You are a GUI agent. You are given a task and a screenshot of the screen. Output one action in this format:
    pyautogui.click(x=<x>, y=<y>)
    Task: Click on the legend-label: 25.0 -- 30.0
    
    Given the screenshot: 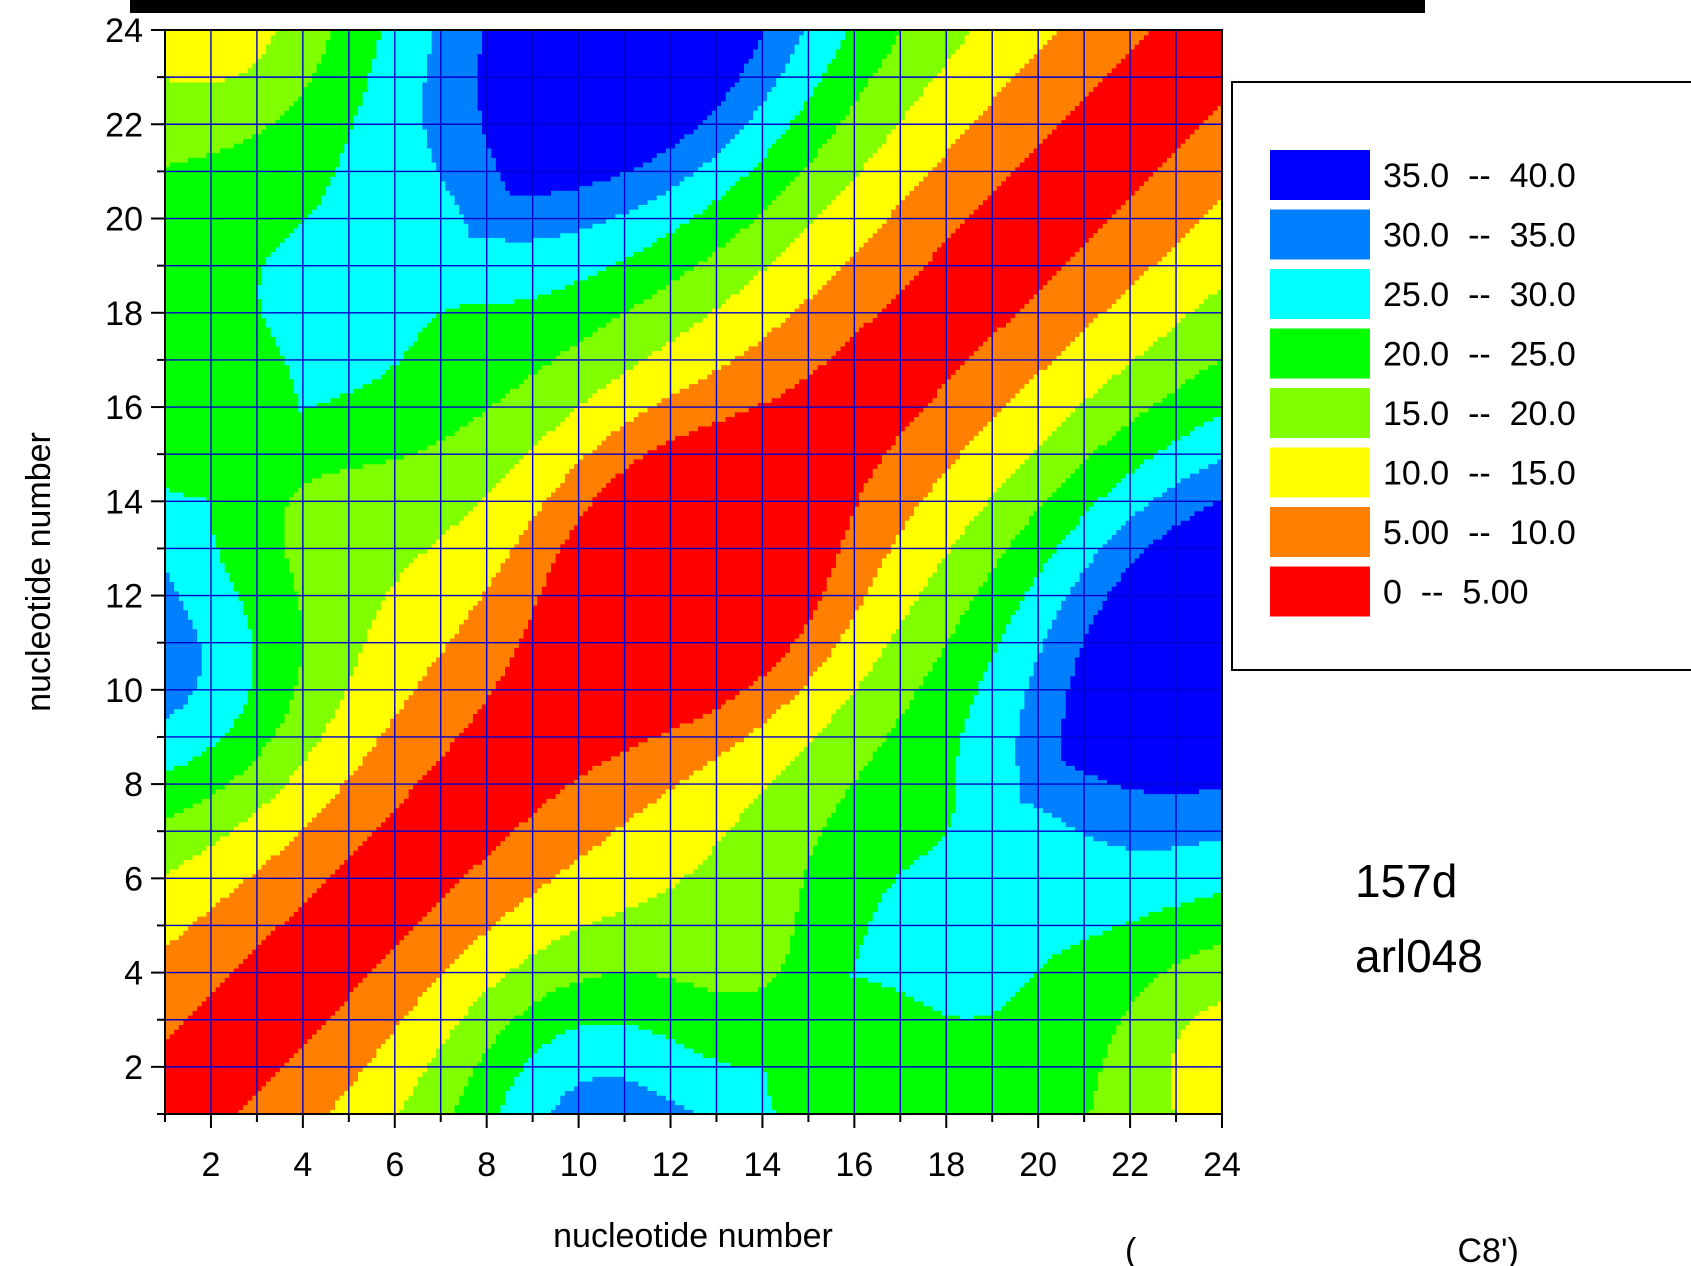 What is the action you would take?
    pyautogui.click(x=1479, y=295)
    